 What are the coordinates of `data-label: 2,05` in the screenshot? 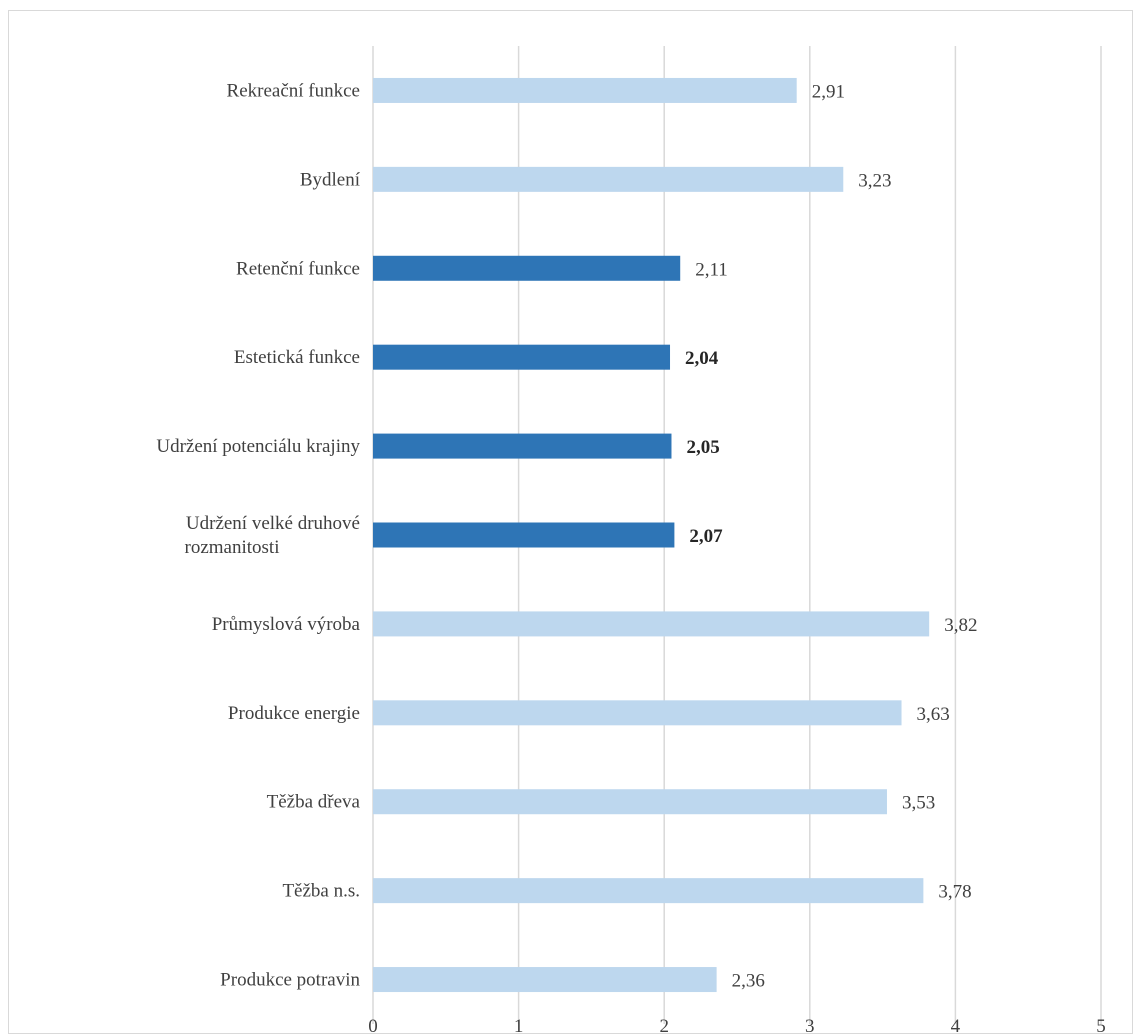 It's located at (702, 447).